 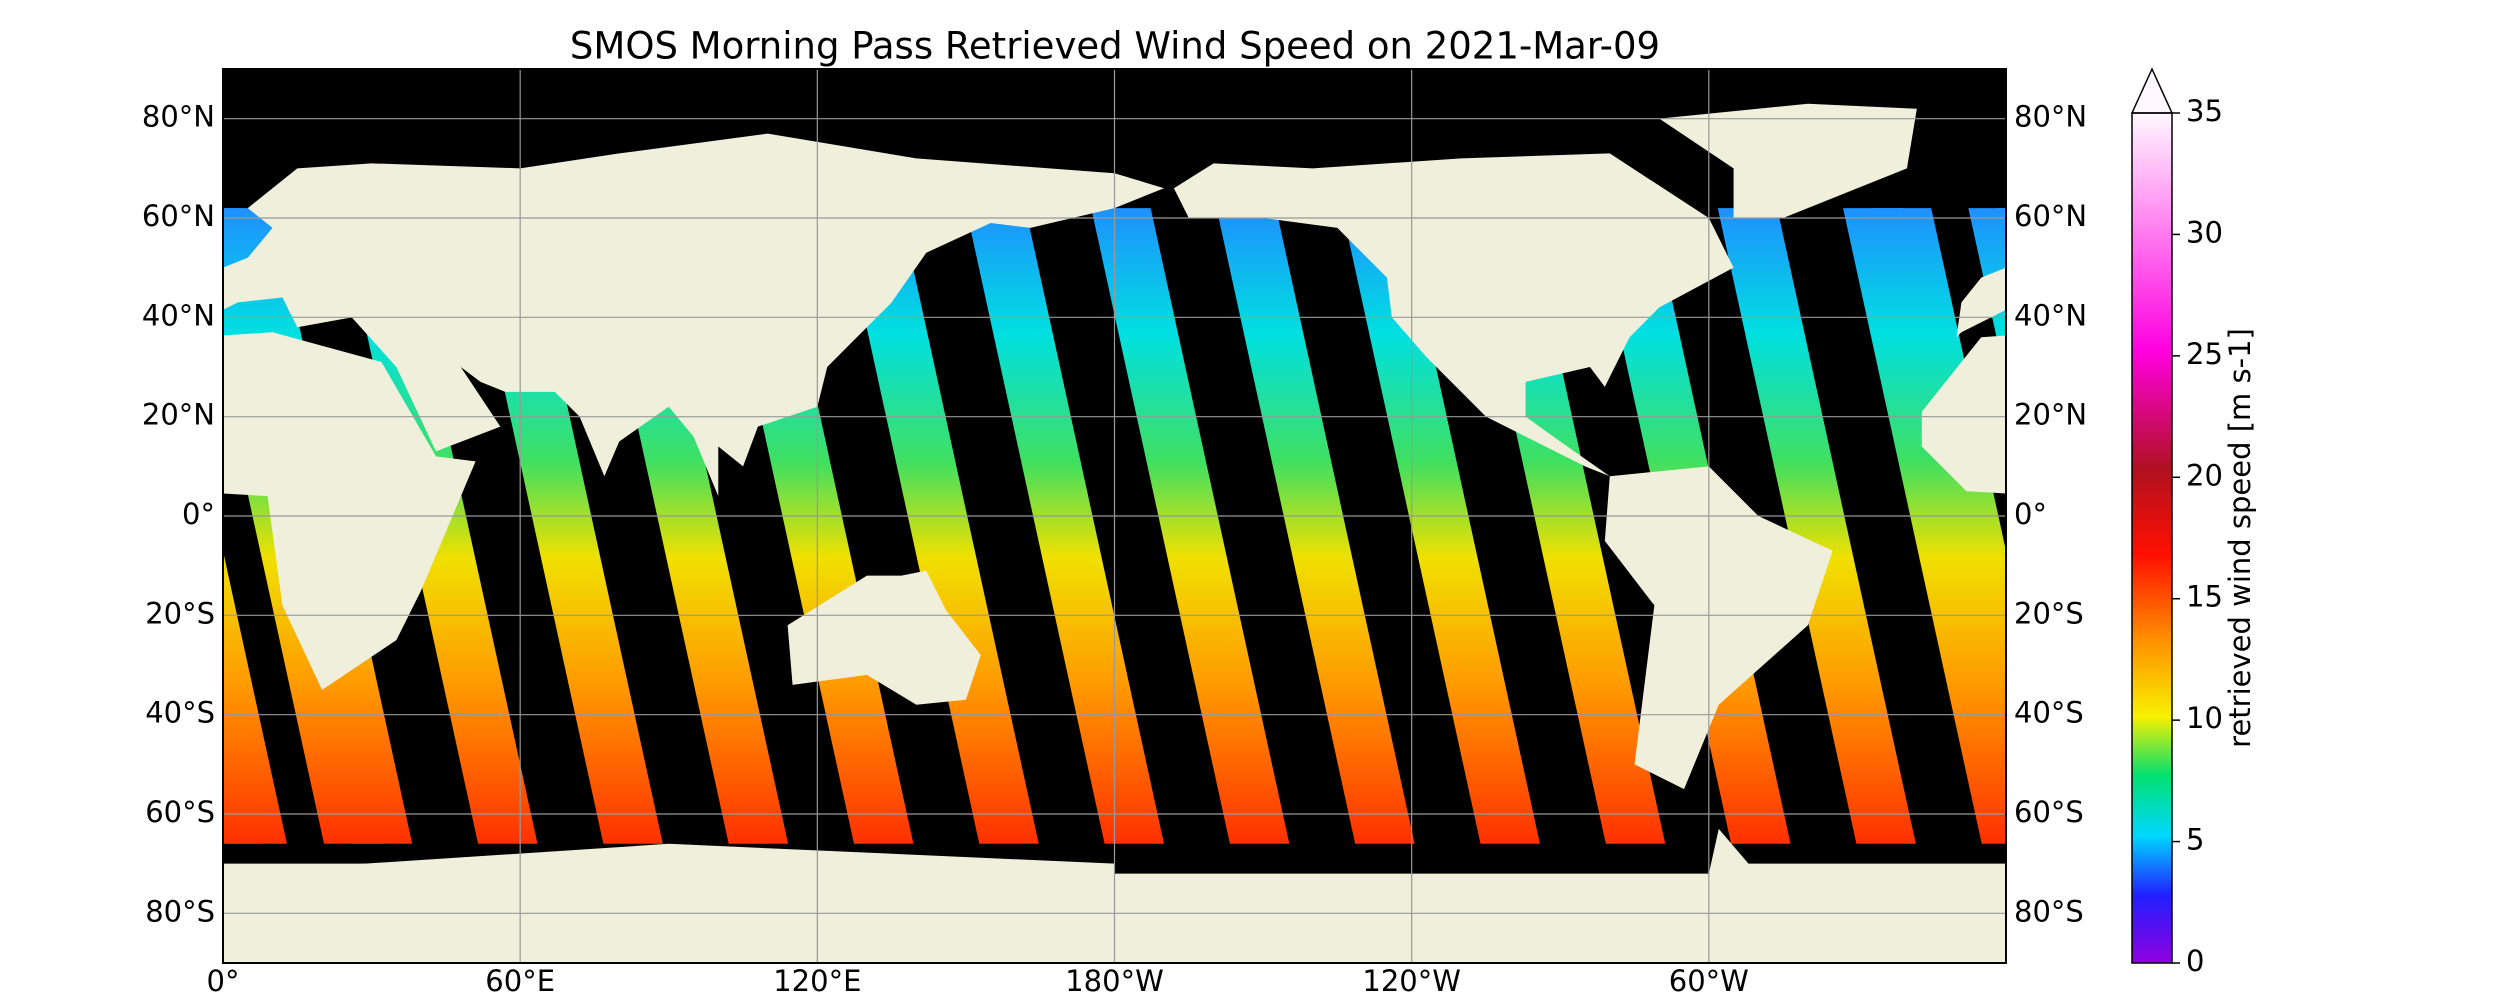 What do you see at coordinates (2050, 315) in the screenshot?
I see `lat-tick-label-right: 40°N` at bounding box center [2050, 315].